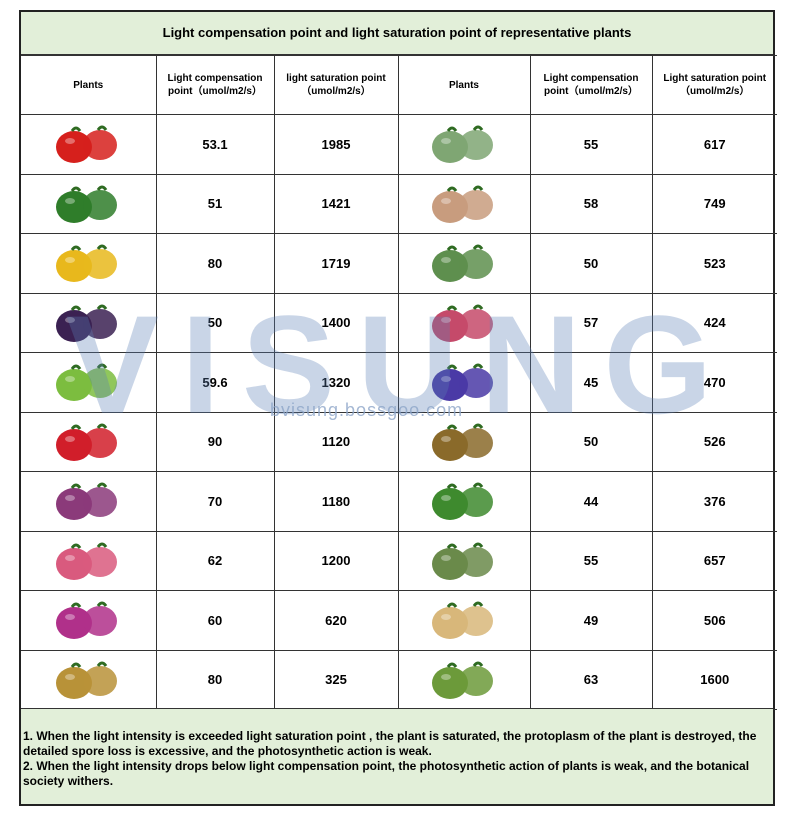  I want to click on table-row: 53.1 1985 55 617, so click(399, 144).